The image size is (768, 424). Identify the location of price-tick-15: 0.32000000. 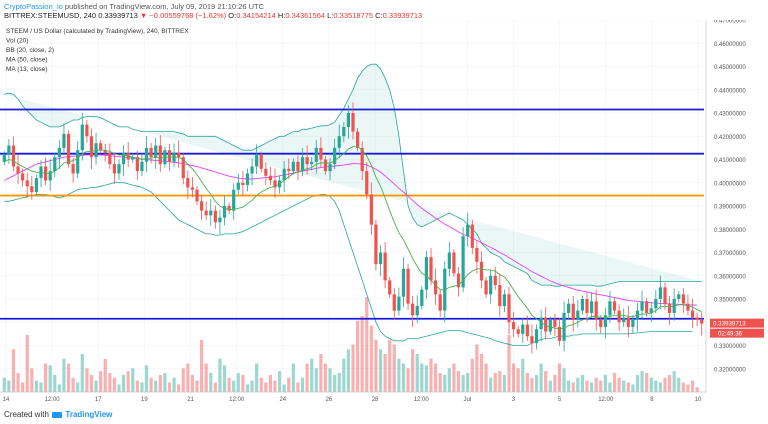
(730, 370).